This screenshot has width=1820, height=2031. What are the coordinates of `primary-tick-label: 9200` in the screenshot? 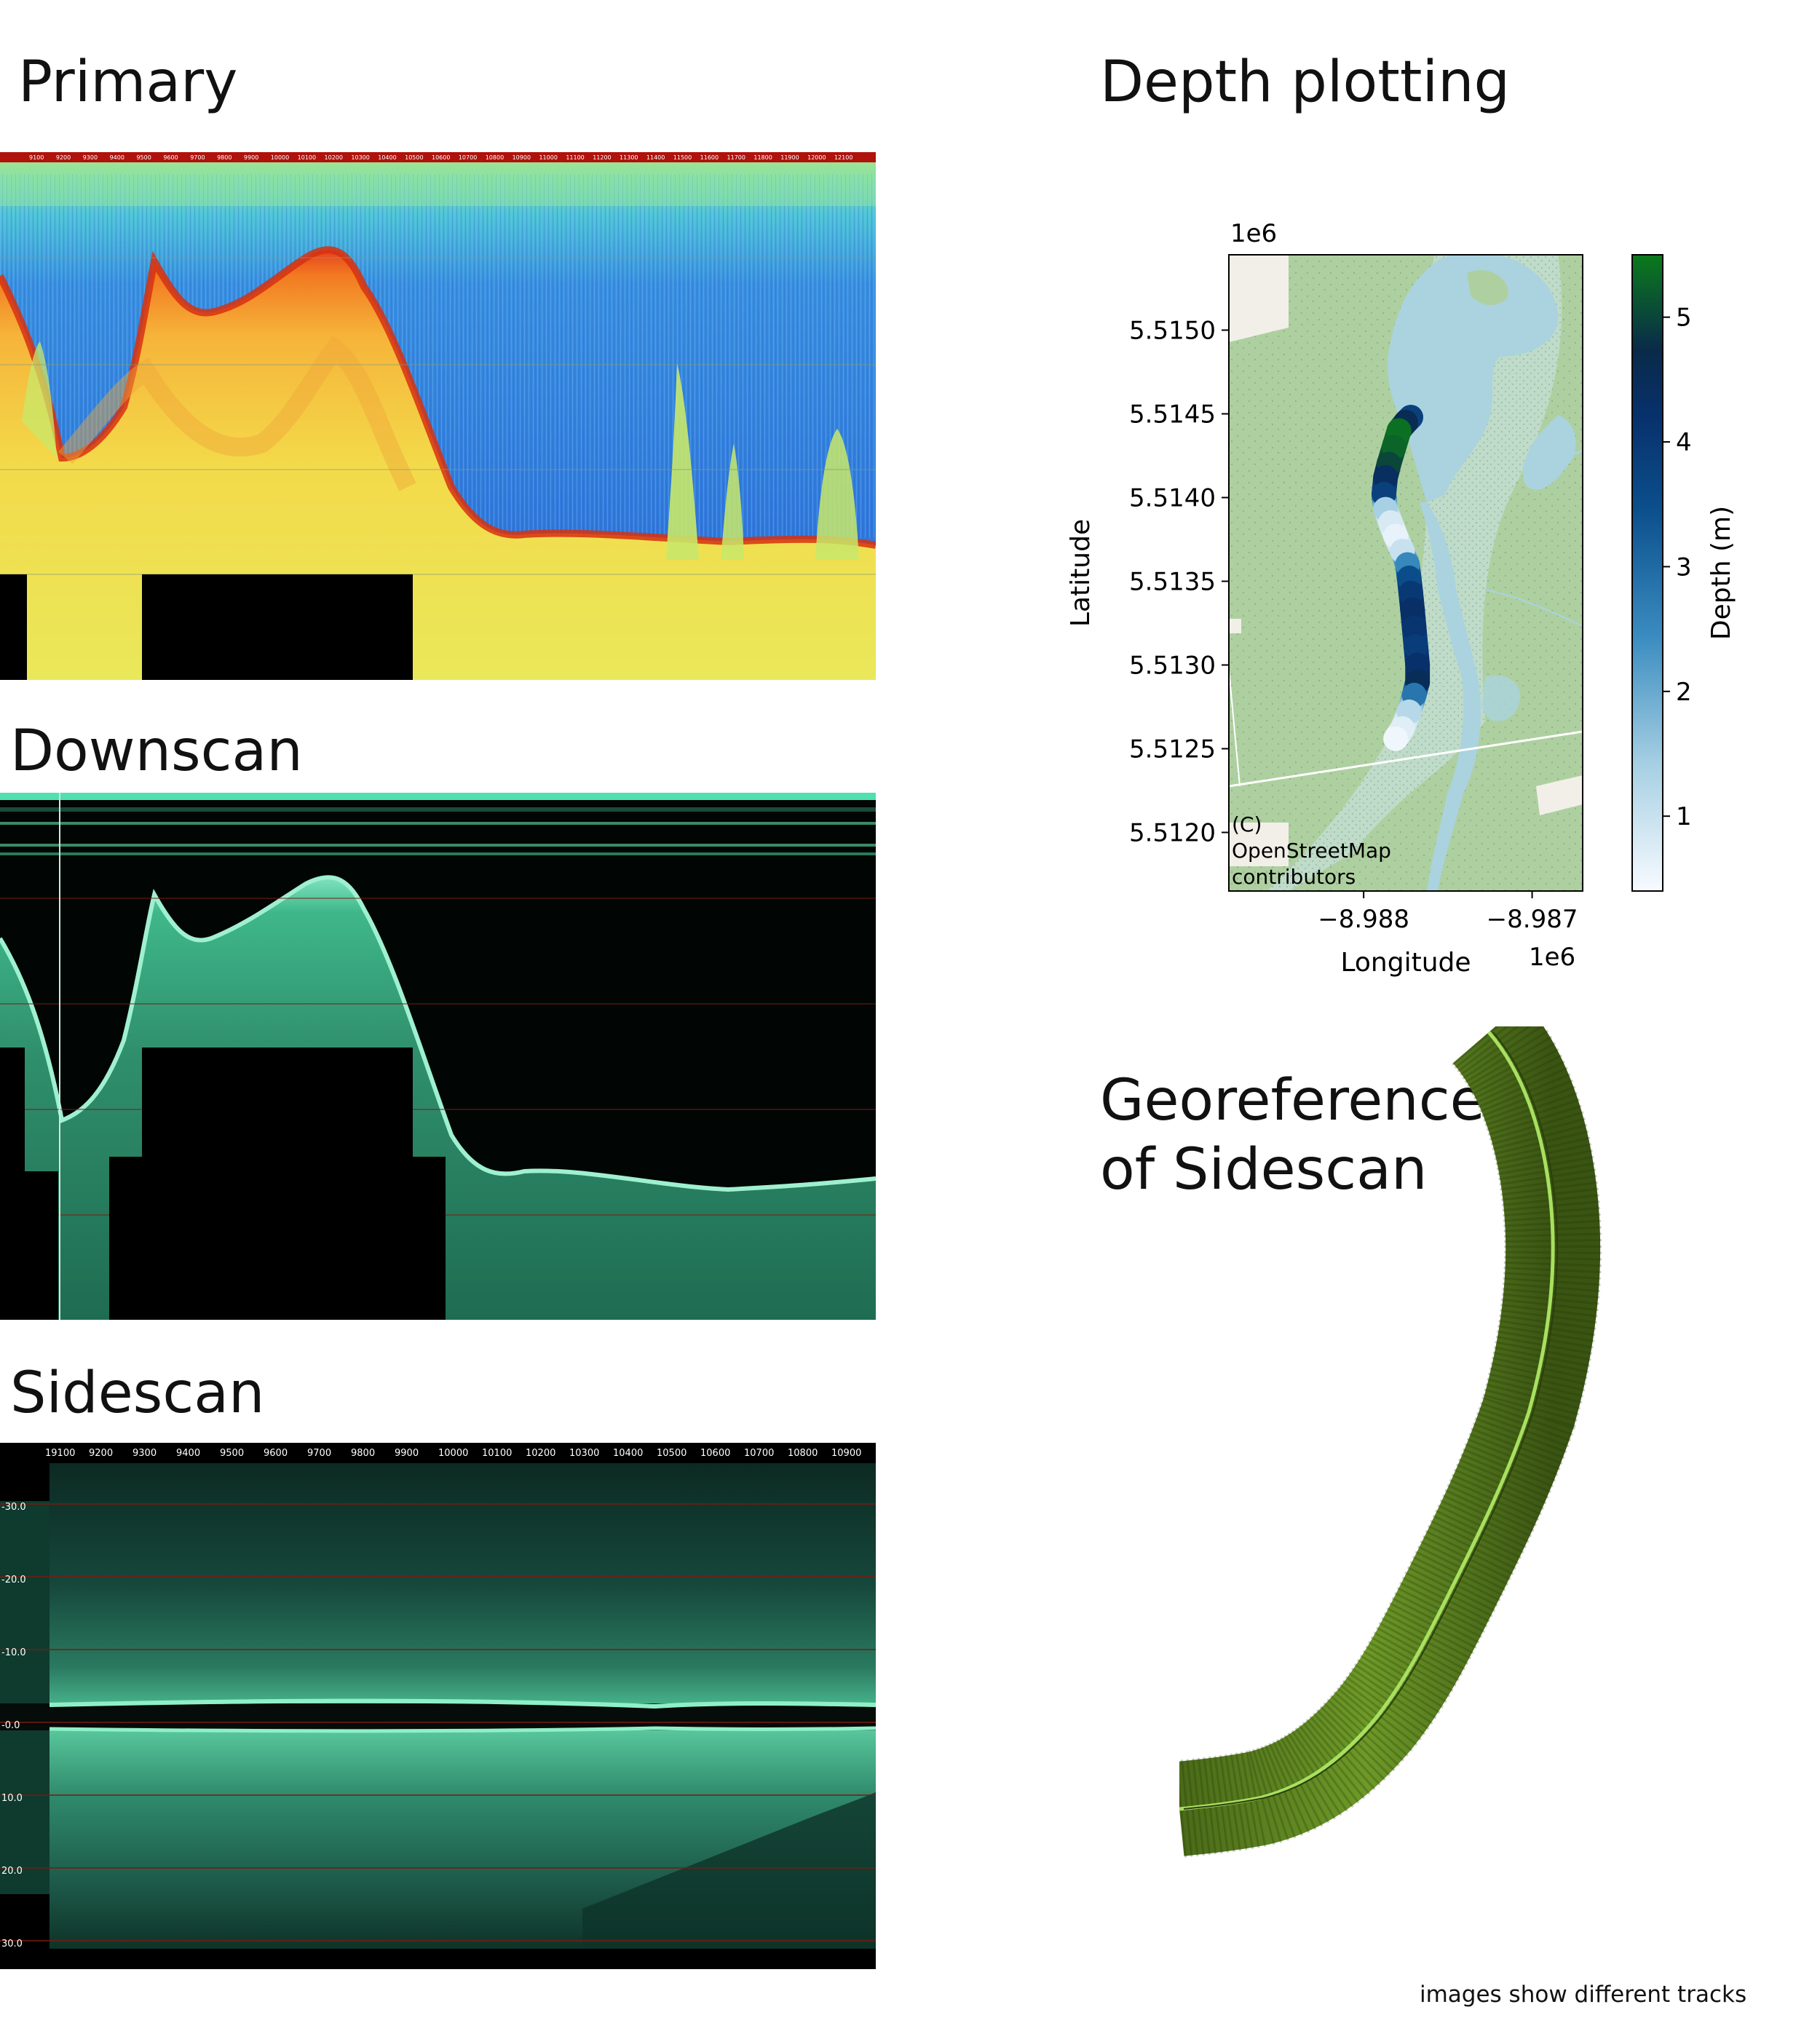 It's located at (63, 157).